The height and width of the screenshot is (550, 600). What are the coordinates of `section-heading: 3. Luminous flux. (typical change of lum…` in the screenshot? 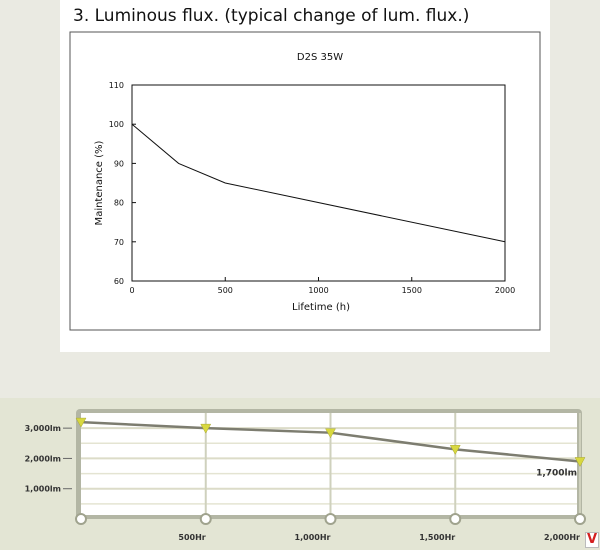 It's located at (271, 16).